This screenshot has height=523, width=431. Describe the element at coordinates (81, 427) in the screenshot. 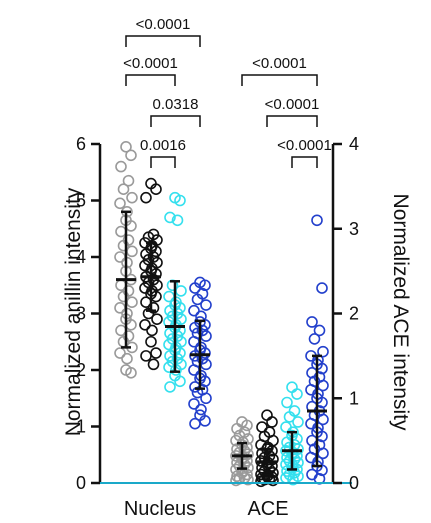

I see `left-tick-label: 1` at that location.